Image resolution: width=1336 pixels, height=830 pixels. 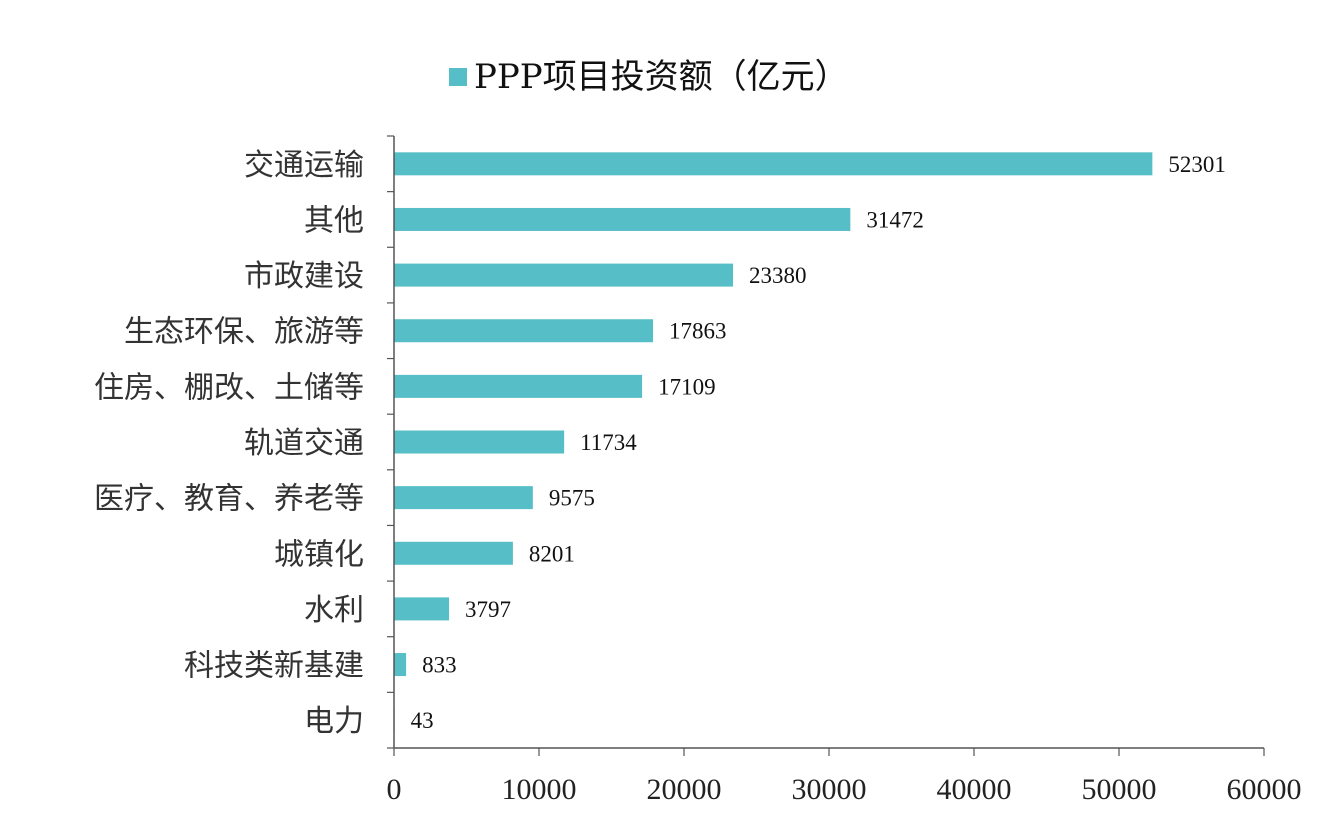 I want to click on category-label: 电力, so click(x=334, y=721).